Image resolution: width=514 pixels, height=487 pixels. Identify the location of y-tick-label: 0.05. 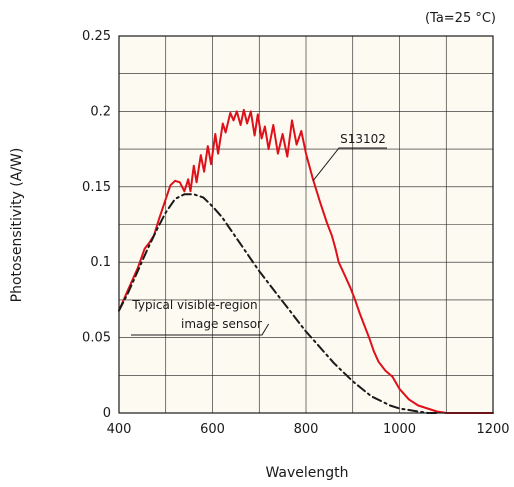
(96, 338).